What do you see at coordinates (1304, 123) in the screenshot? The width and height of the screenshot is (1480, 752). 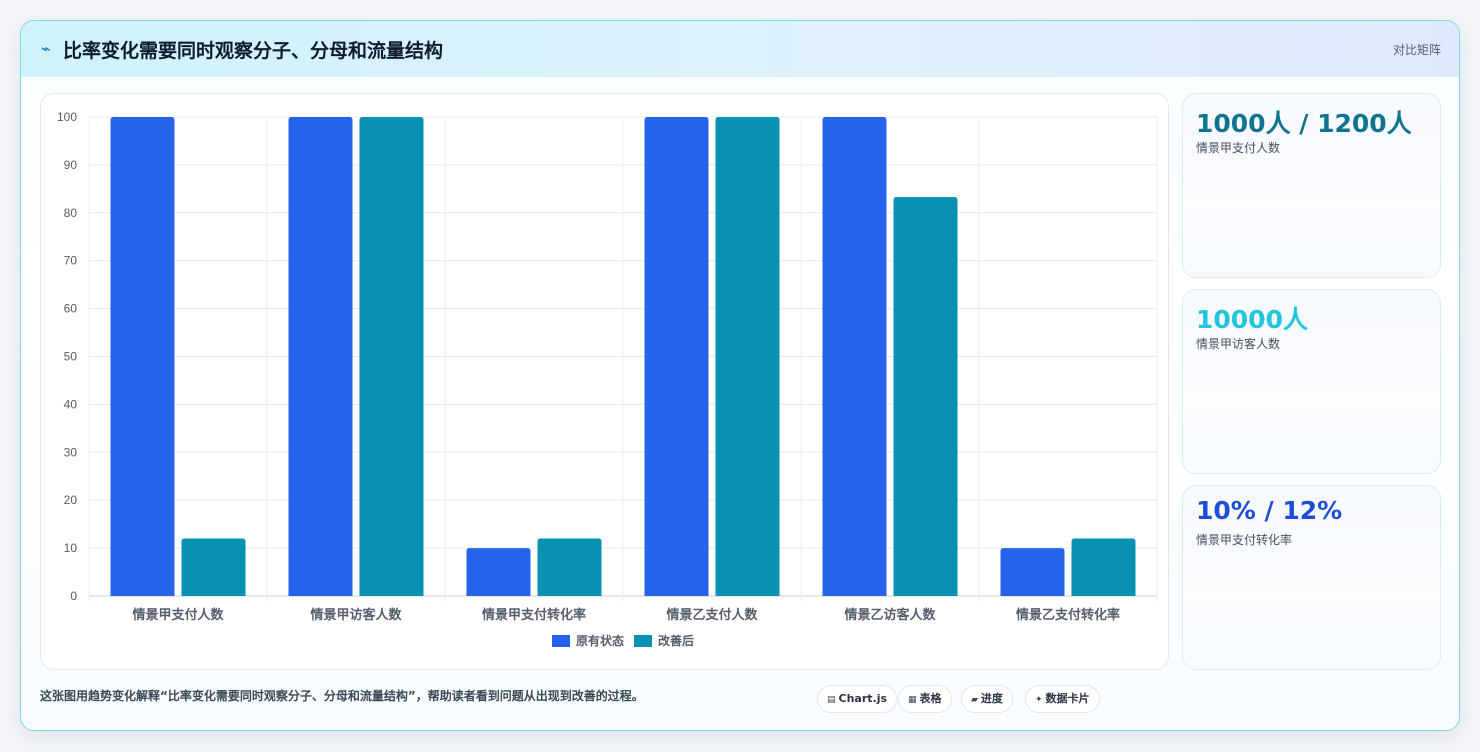 I see `stat-value: 1000人 / 1200人` at bounding box center [1304, 123].